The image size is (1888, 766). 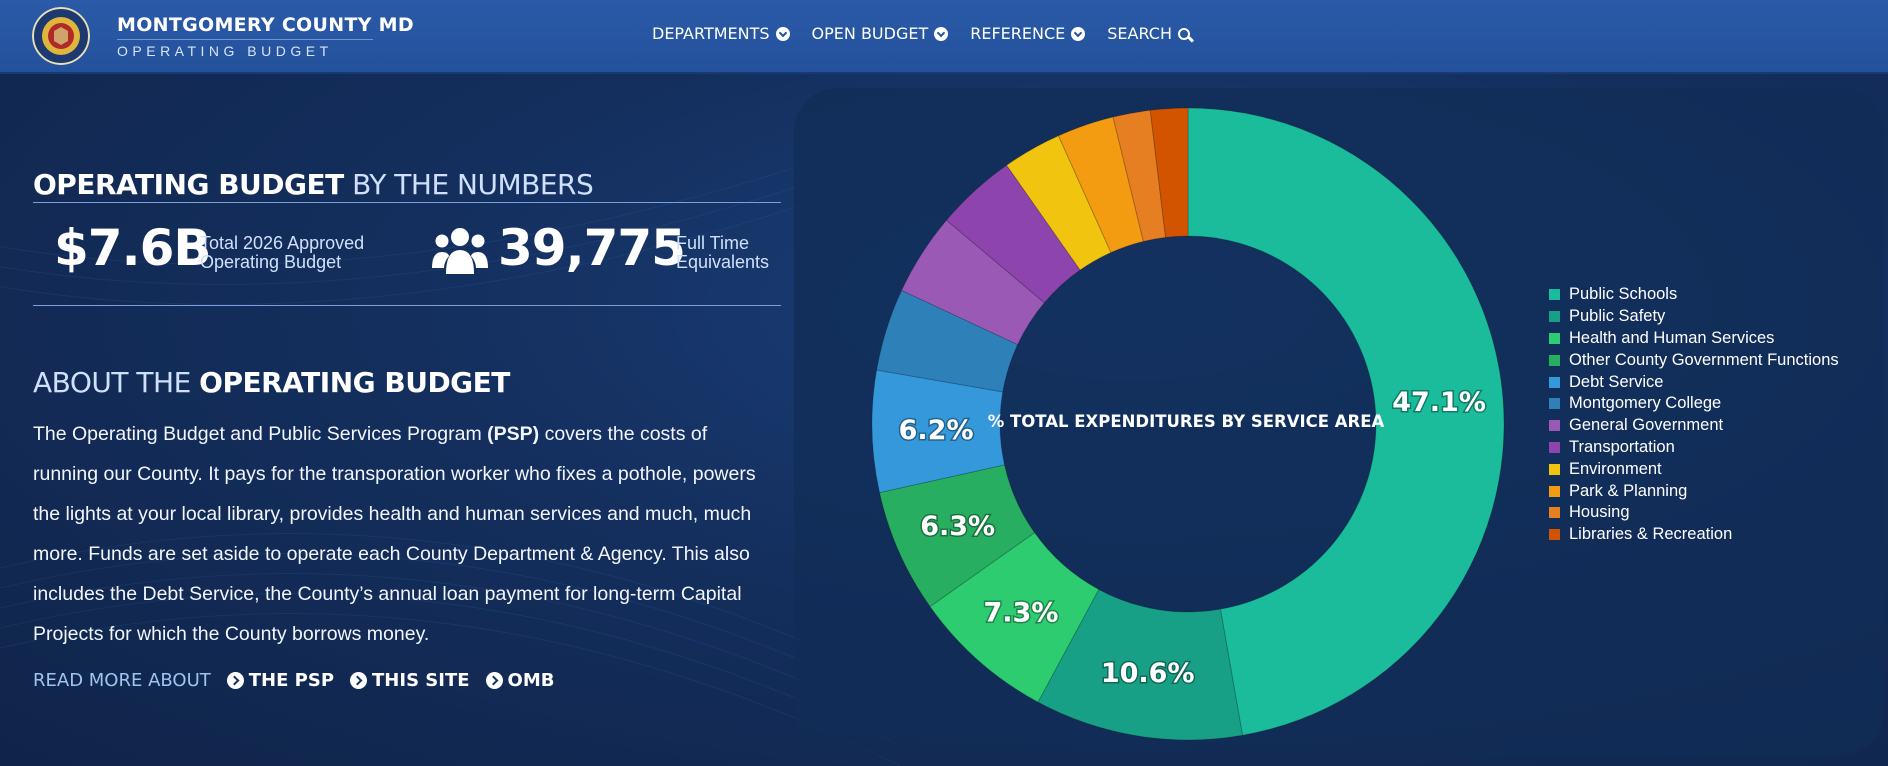 What do you see at coordinates (1184, 33) in the screenshot?
I see `search-icon` at bounding box center [1184, 33].